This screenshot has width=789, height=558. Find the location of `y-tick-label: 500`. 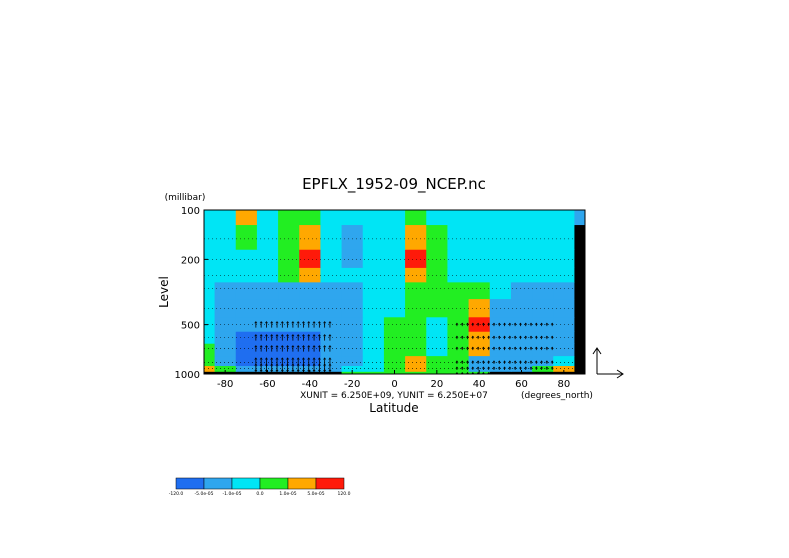

y-tick-label: 500 is located at coordinates (190, 326).